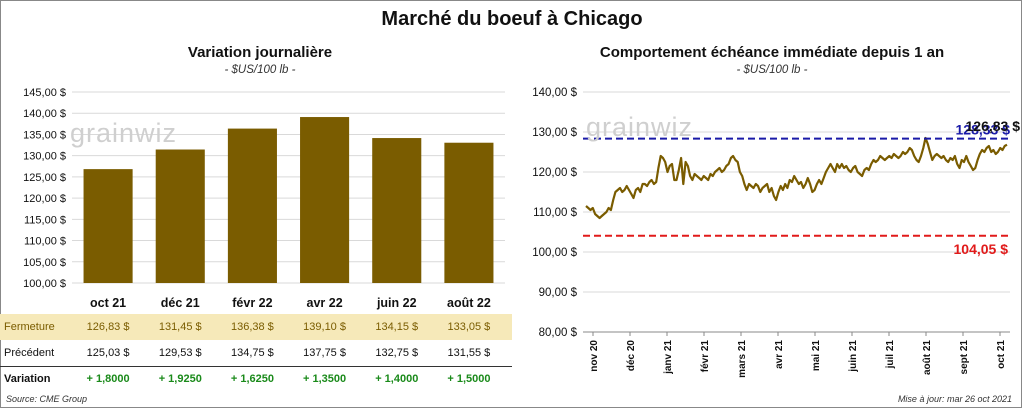 The width and height of the screenshot is (1024, 410). I want to click on line-ytick-label: 140,00 $, so click(554, 93).